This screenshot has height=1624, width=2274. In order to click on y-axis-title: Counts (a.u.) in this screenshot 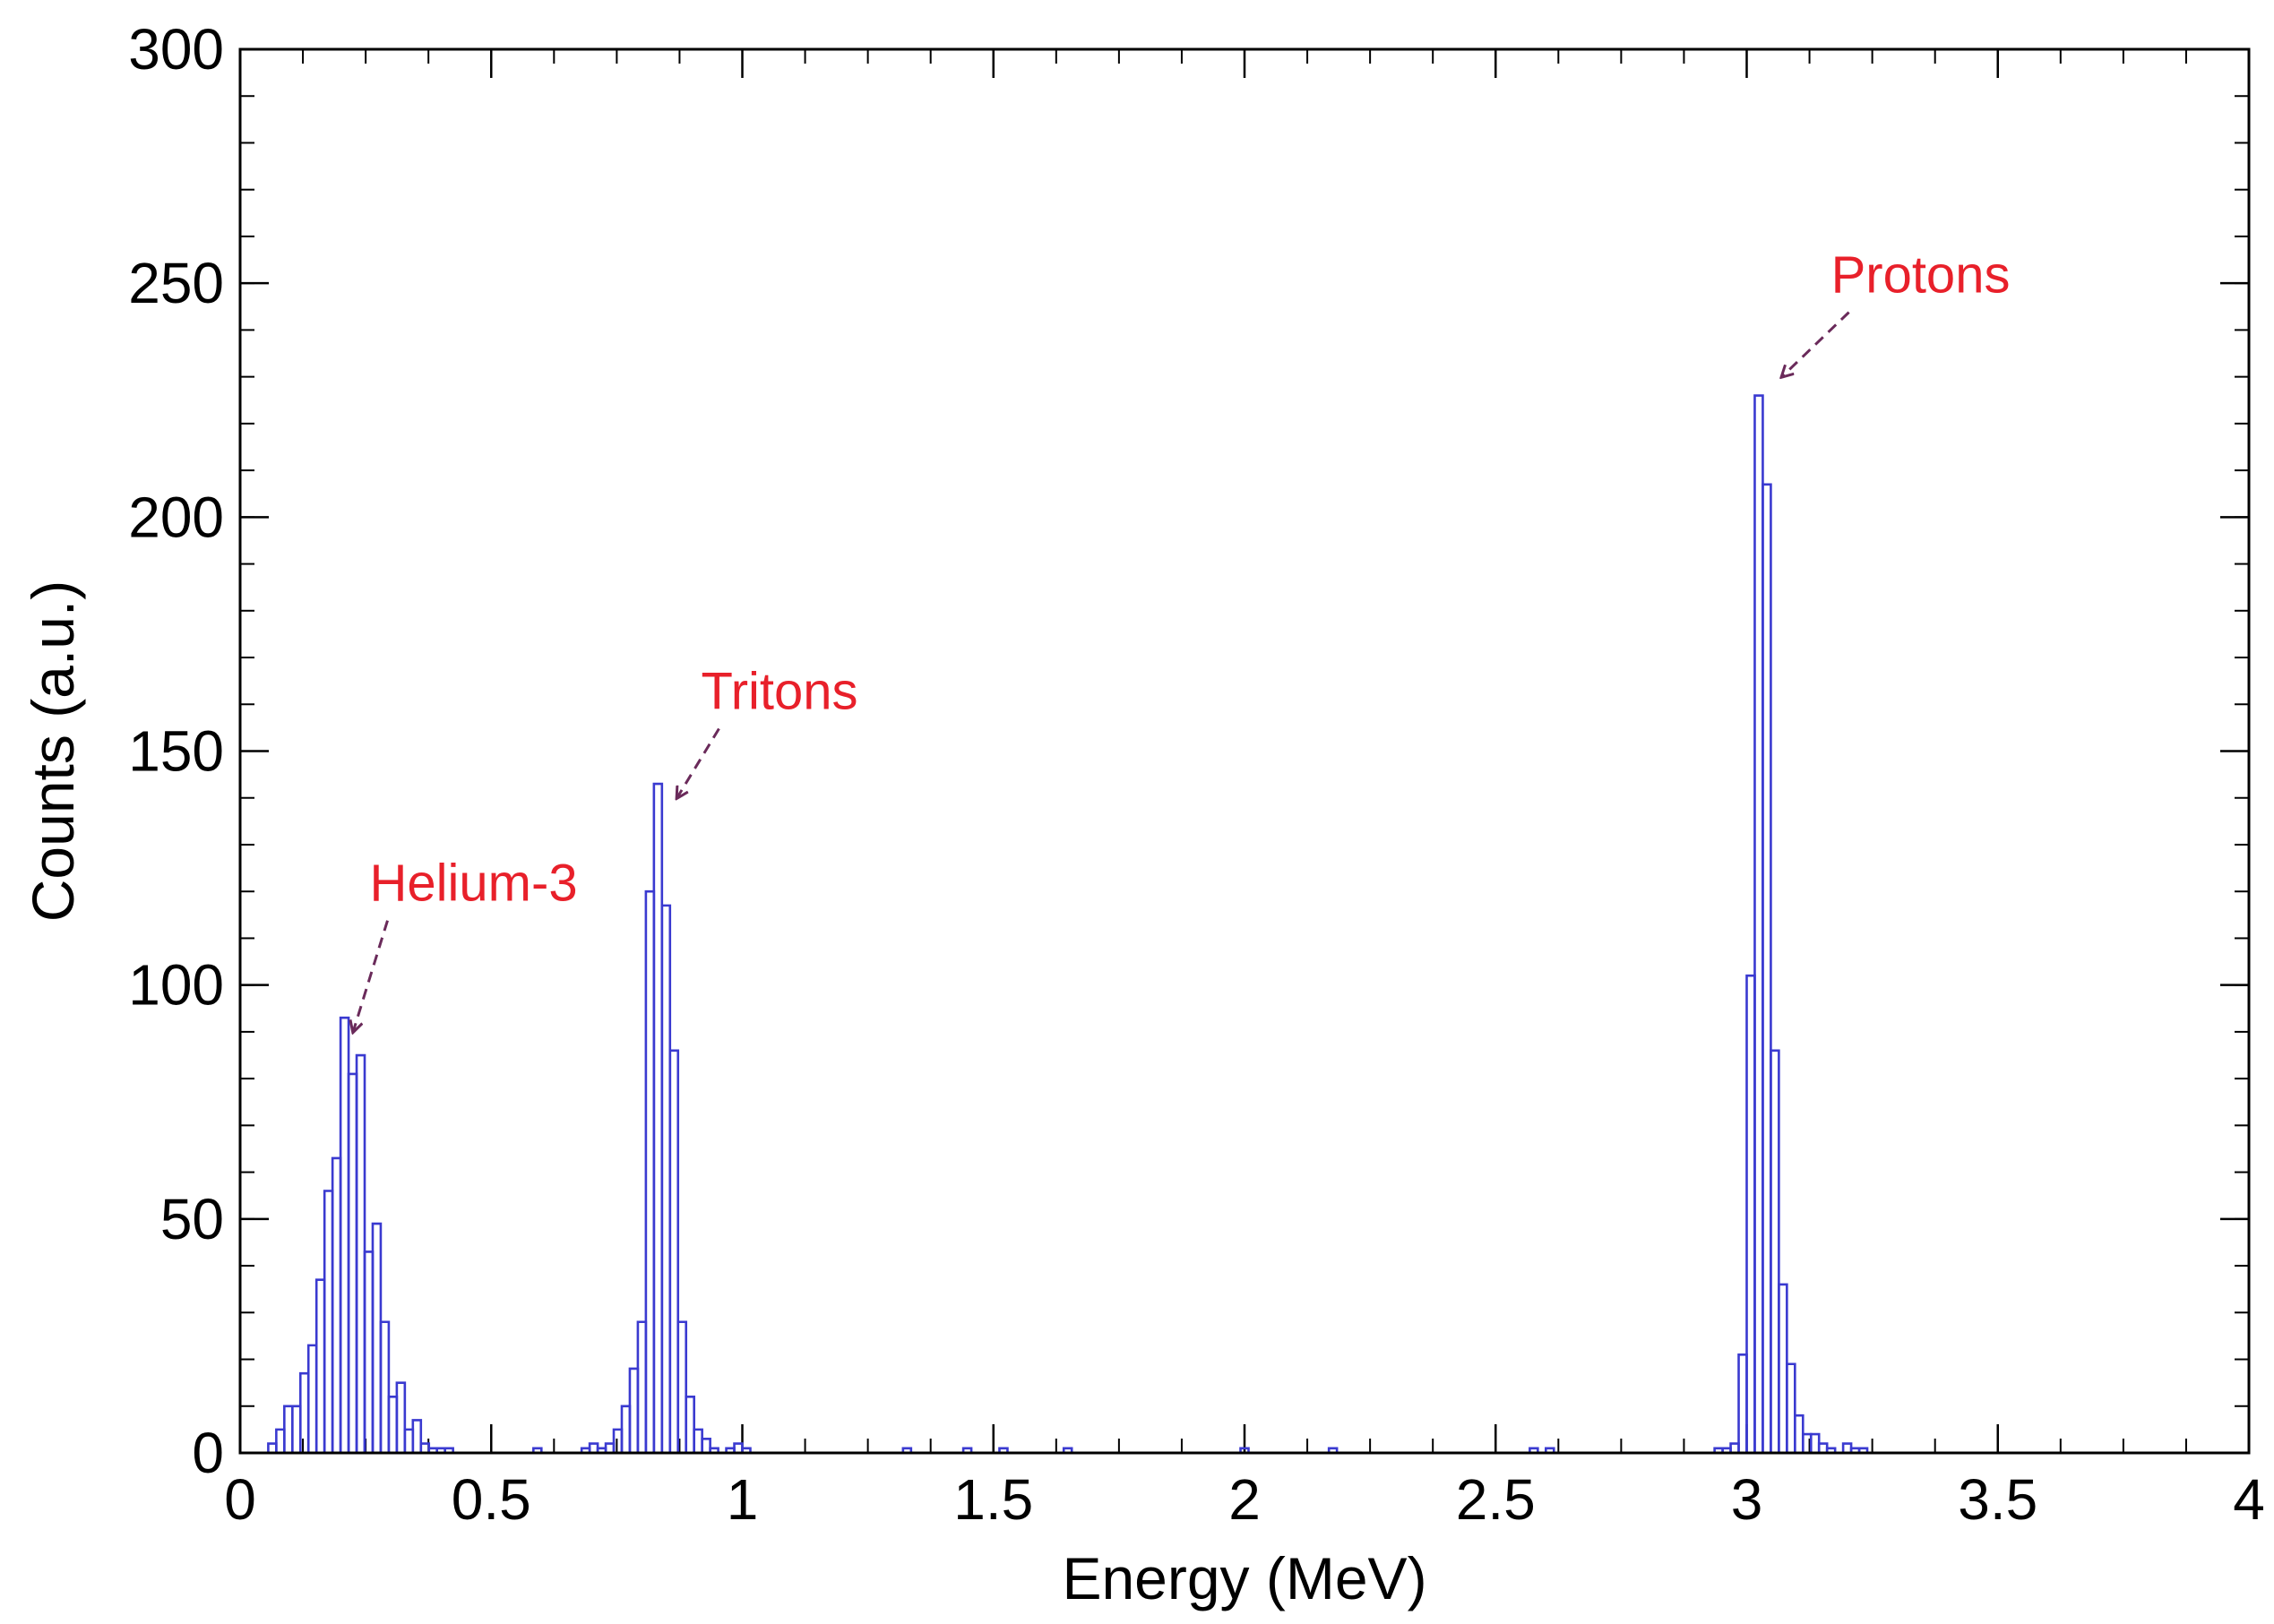, I will do `click(53, 751)`.